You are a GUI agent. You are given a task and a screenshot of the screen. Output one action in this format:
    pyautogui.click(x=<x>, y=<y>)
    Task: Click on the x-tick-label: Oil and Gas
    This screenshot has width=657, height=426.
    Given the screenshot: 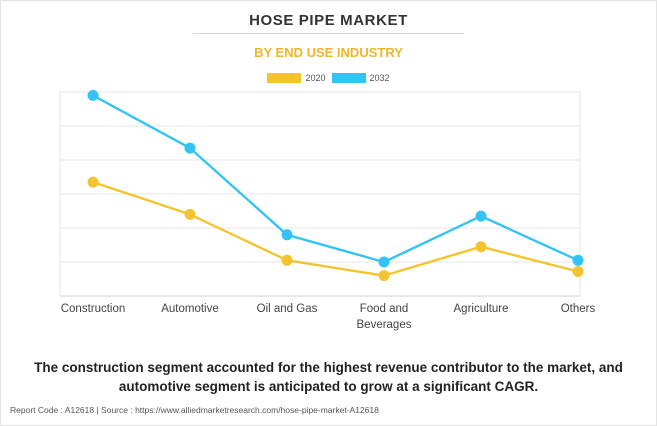 What is the action you would take?
    pyautogui.click(x=287, y=309)
    